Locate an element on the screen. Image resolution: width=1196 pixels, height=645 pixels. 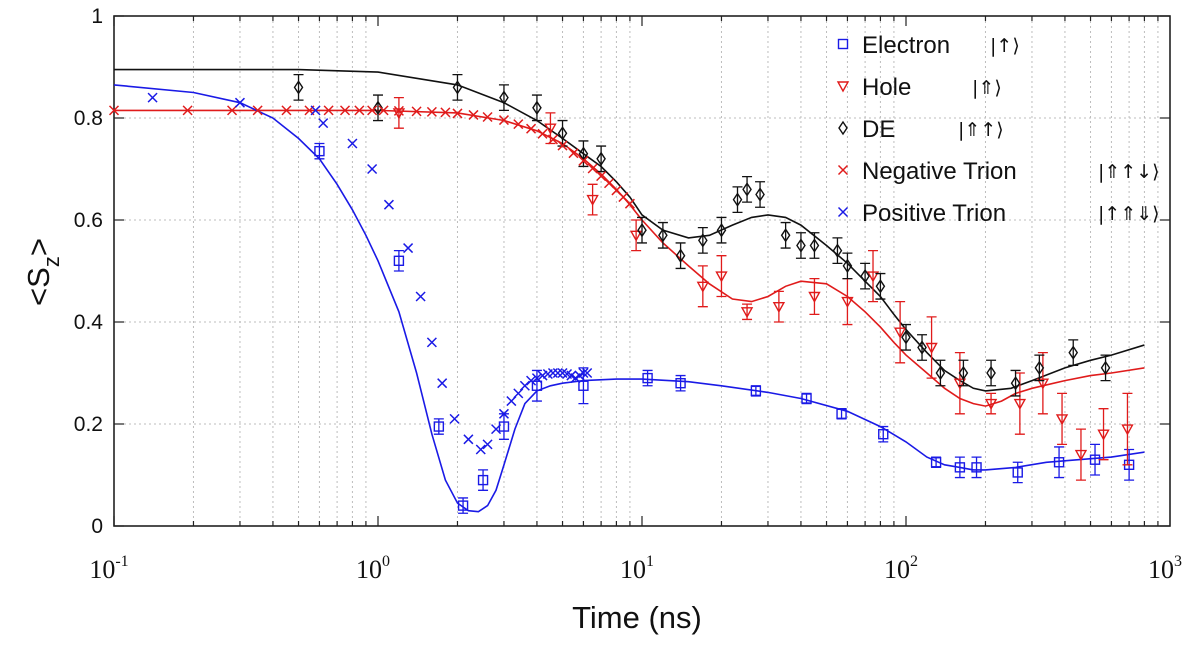
y-label-sub: z is located at coordinates (51, 261).